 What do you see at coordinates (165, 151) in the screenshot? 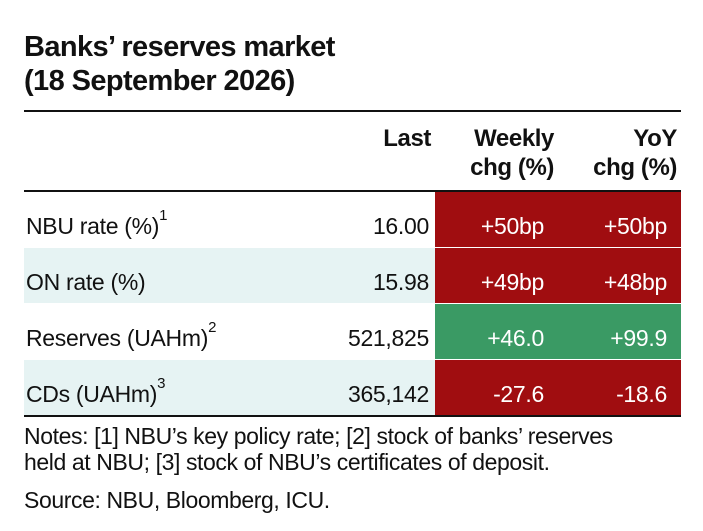
I see `header-blank` at bounding box center [165, 151].